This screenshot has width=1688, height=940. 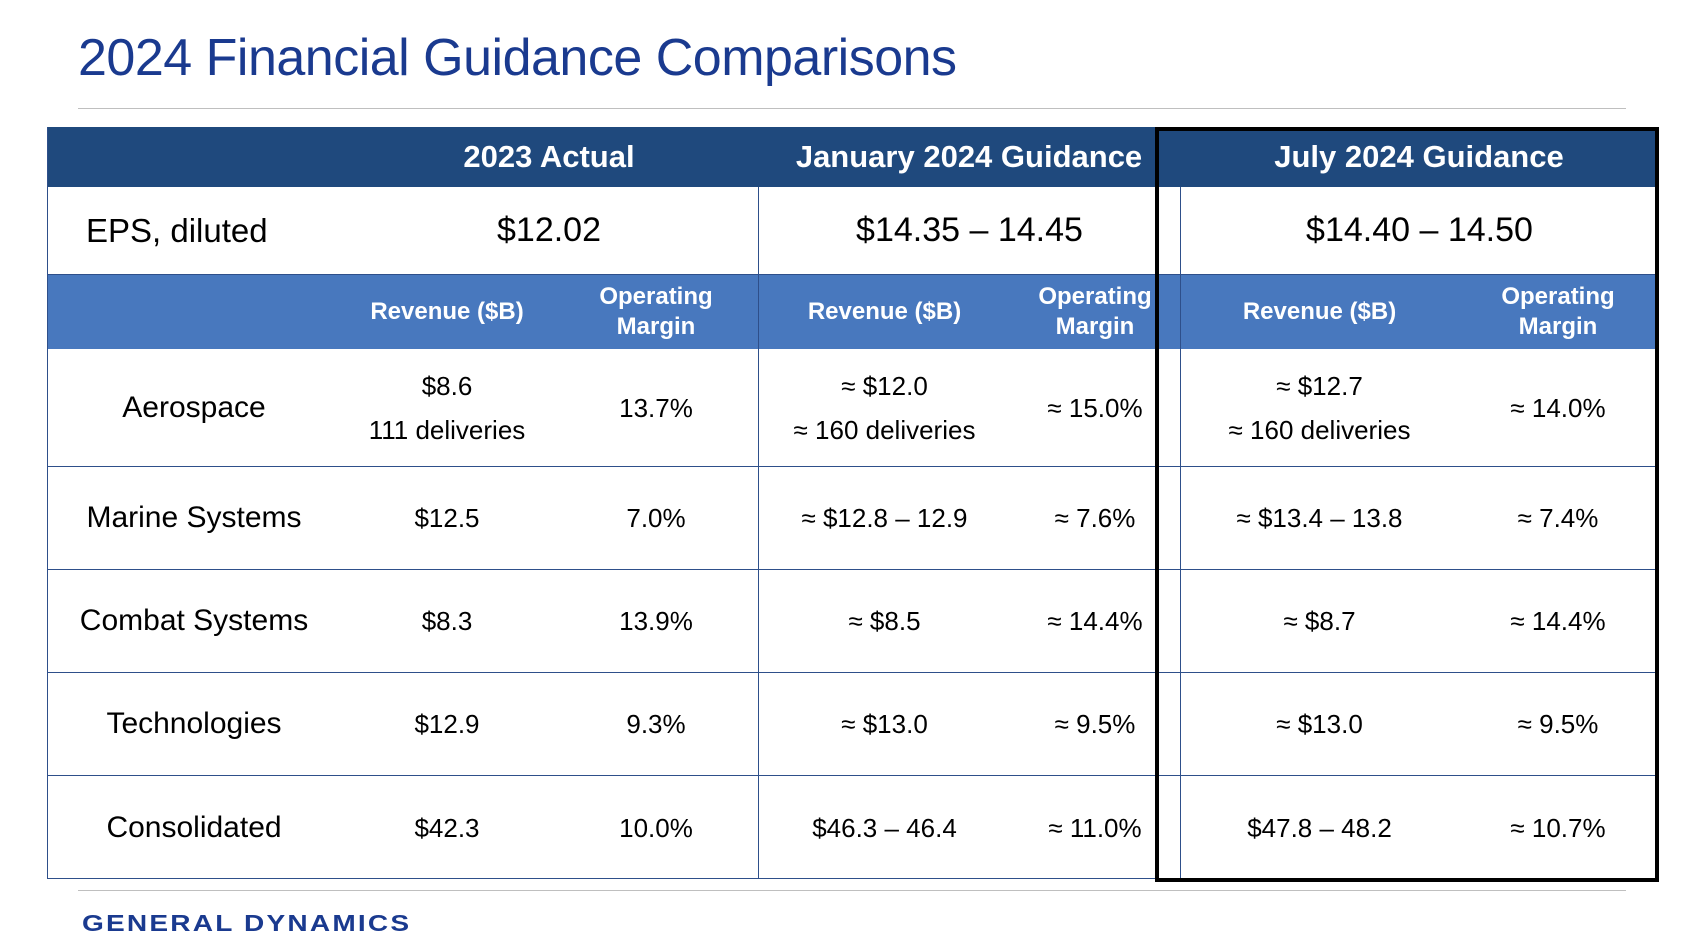 What do you see at coordinates (884, 429) in the screenshot?
I see `aerospace-jan-deliveries: ≈ 160 deliveries` at bounding box center [884, 429].